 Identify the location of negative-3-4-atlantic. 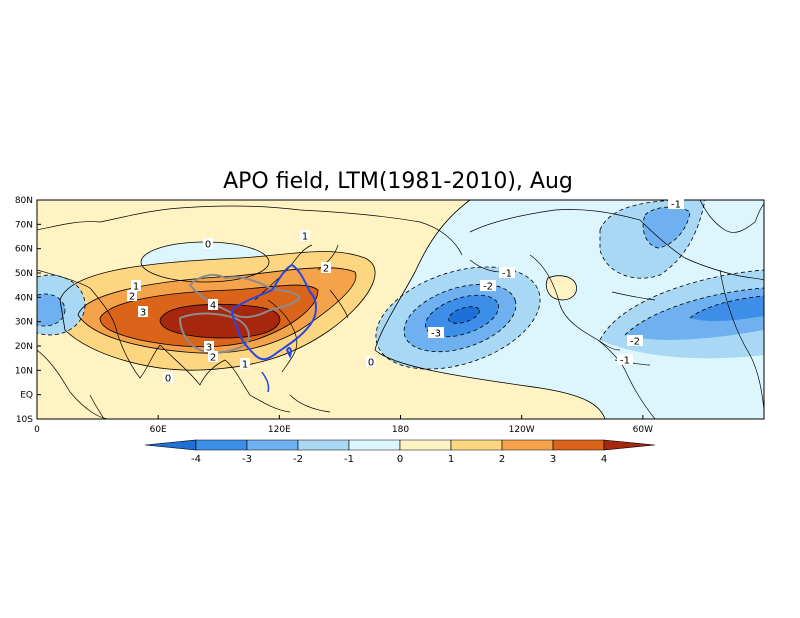
(727, 309).